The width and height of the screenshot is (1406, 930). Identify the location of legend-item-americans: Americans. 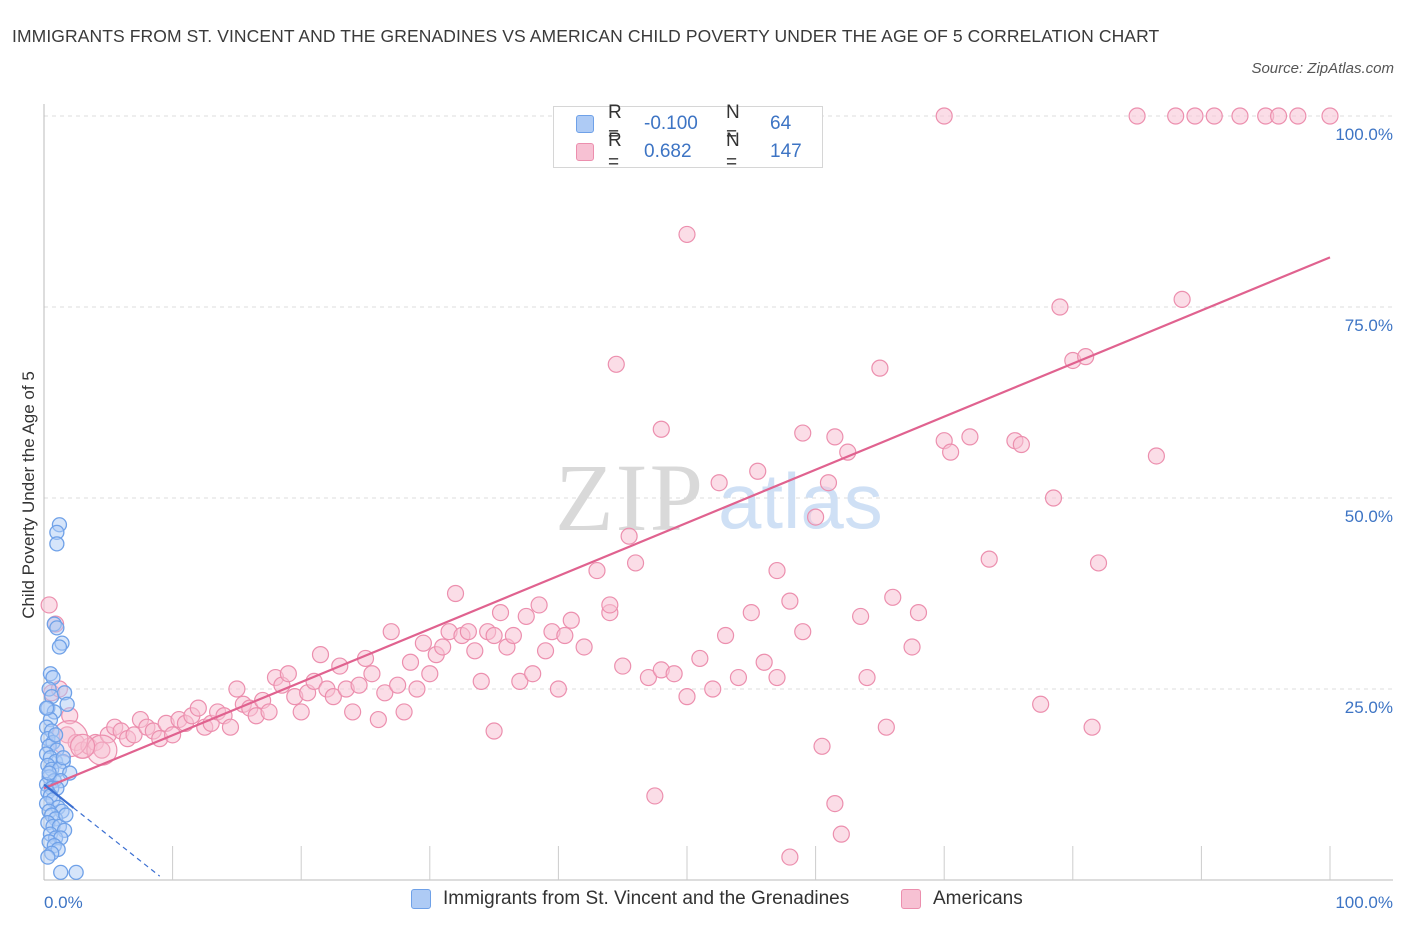
(962, 899).